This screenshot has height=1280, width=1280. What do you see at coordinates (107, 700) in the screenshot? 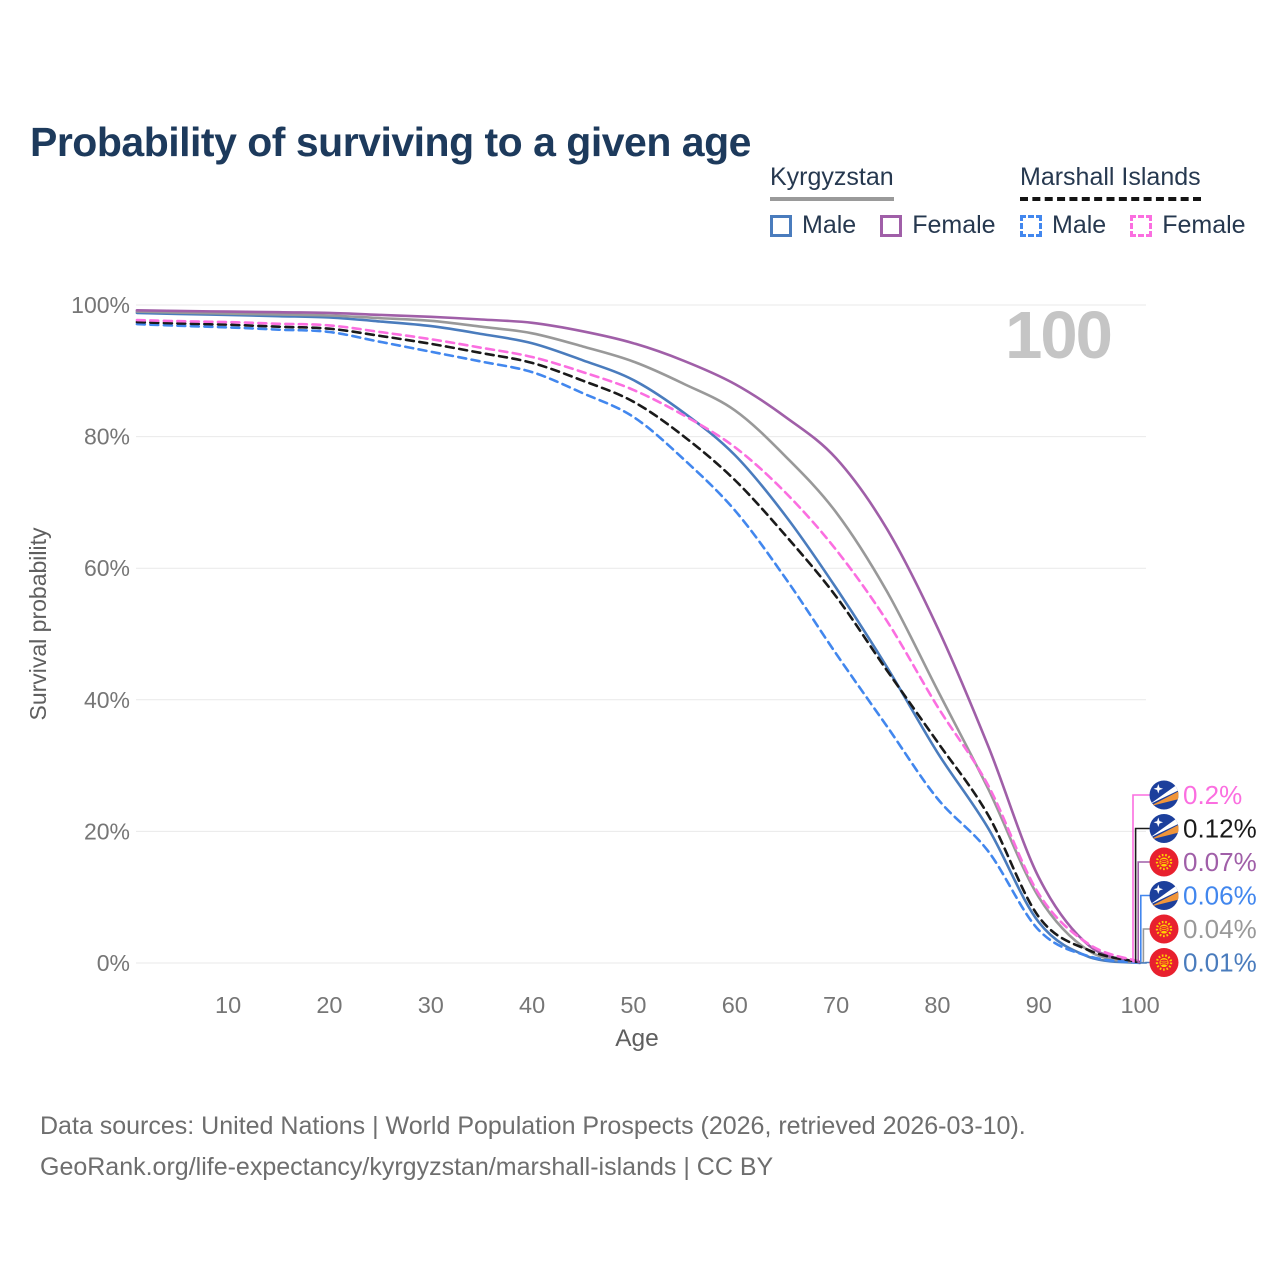
I see `y-tick-label: 40%` at bounding box center [107, 700].